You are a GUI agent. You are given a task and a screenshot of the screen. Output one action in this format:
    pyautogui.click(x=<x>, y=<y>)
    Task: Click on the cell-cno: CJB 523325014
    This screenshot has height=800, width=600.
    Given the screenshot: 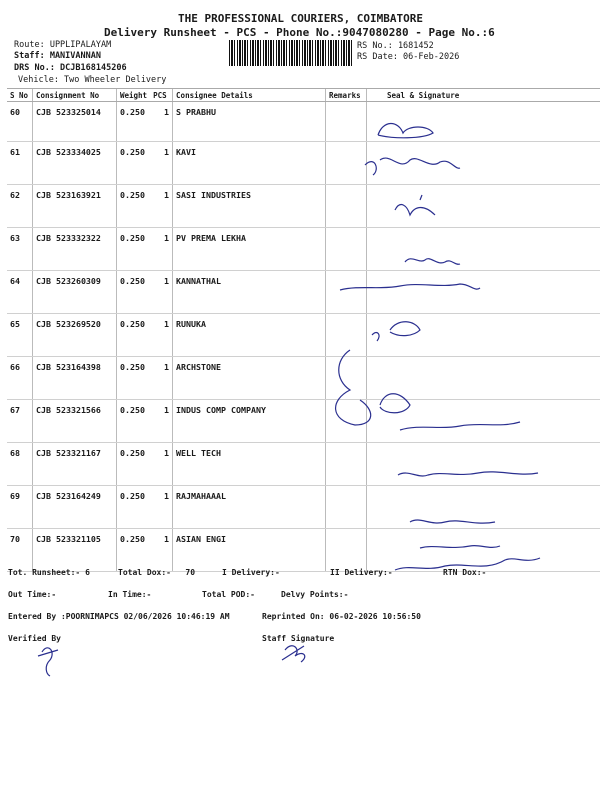 What is the action you would take?
    pyautogui.click(x=74, y=121)
    